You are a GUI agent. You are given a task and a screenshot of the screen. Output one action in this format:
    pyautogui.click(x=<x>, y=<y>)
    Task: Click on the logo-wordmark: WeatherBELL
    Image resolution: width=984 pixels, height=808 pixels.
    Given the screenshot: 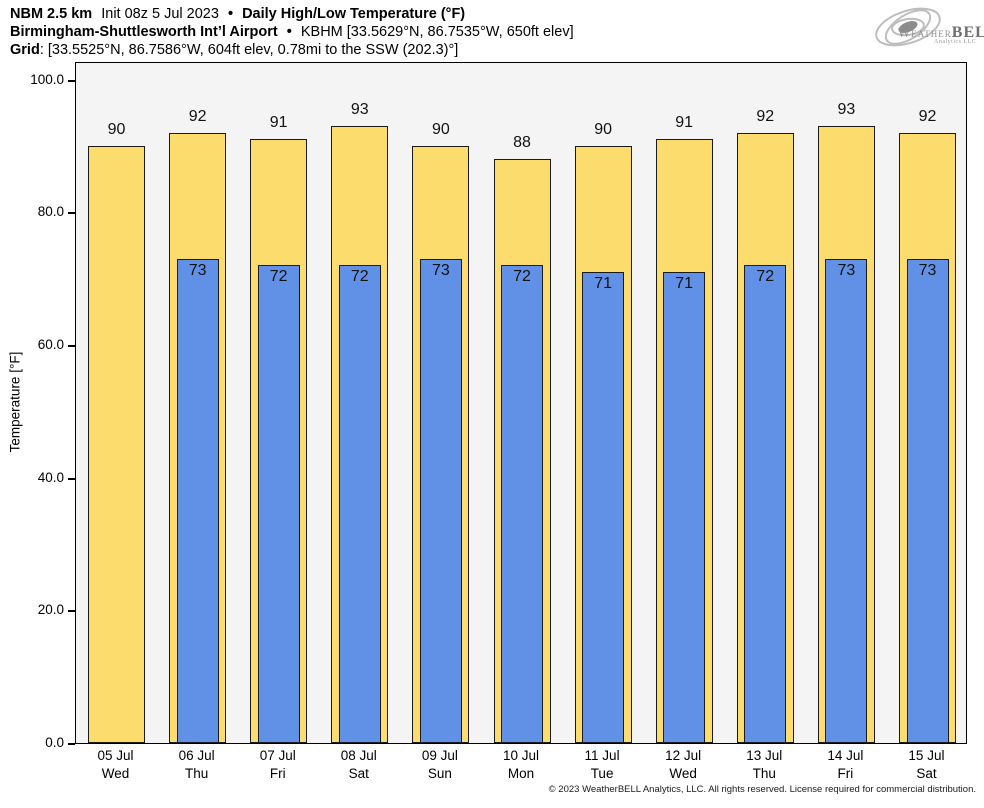 What is the action you would take?
    pyautogui.click(x=941, y=33)
    